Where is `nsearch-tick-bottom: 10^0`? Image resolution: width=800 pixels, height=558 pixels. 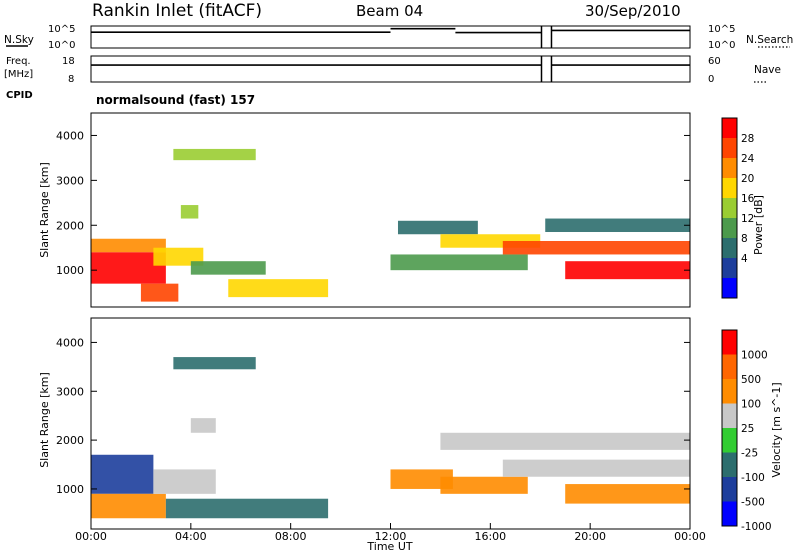
nsearch-tick-bottom: 10^0 is located at coordinates (721, 45).